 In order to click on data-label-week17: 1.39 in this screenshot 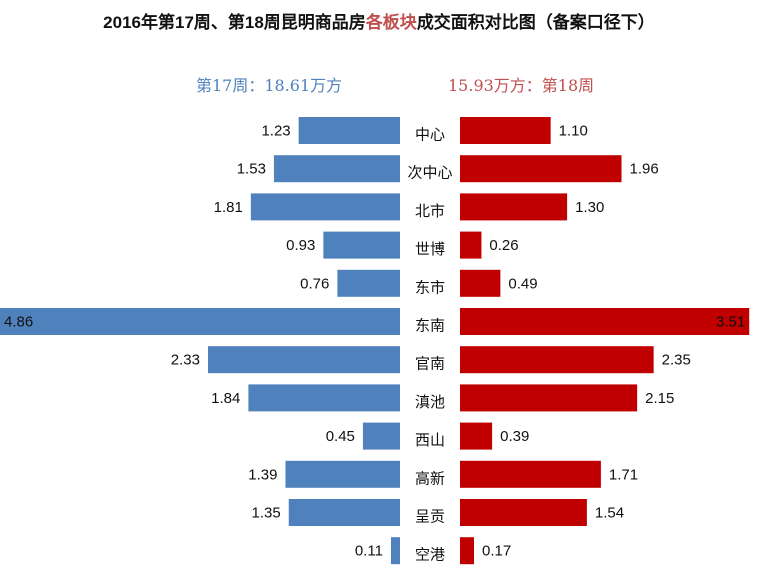, I will do `click(262, 474)`.